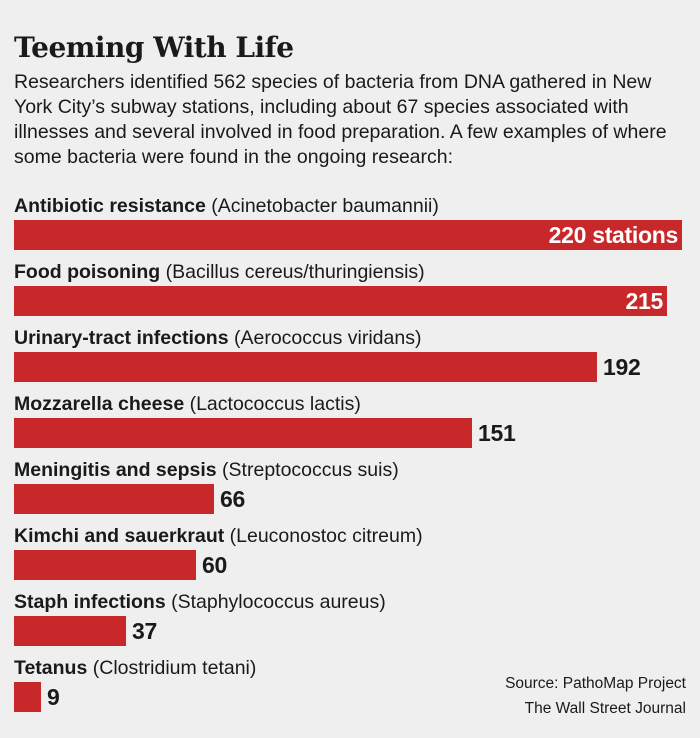  I want to click on category-name: Antibiotic resistance, so click(110, 206).